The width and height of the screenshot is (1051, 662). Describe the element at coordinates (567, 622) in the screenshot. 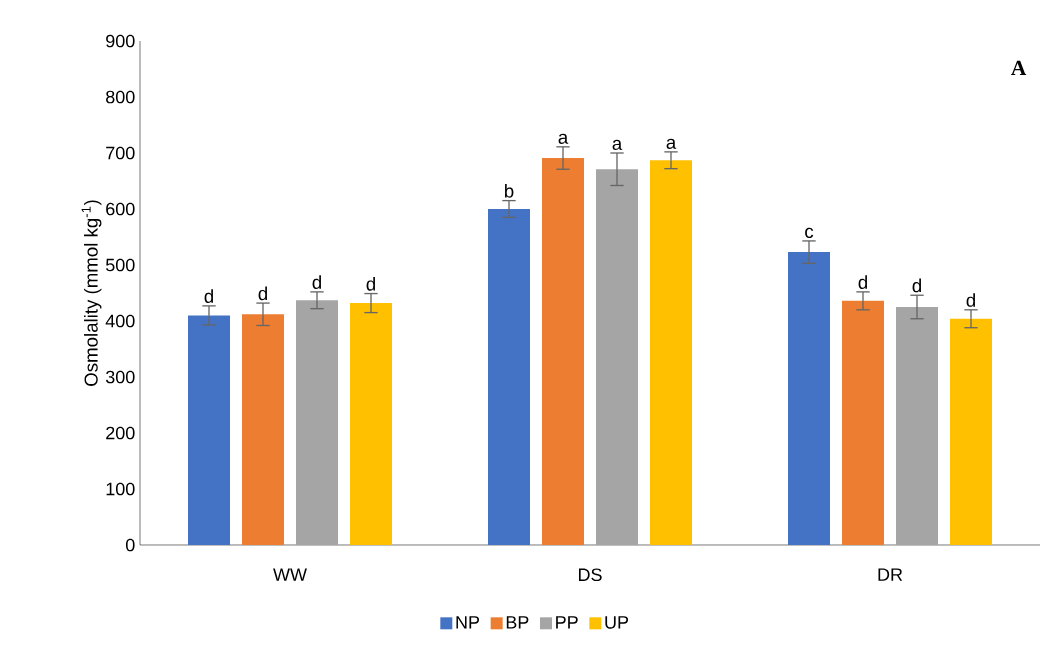

I see `legend-label: PP` at that location.